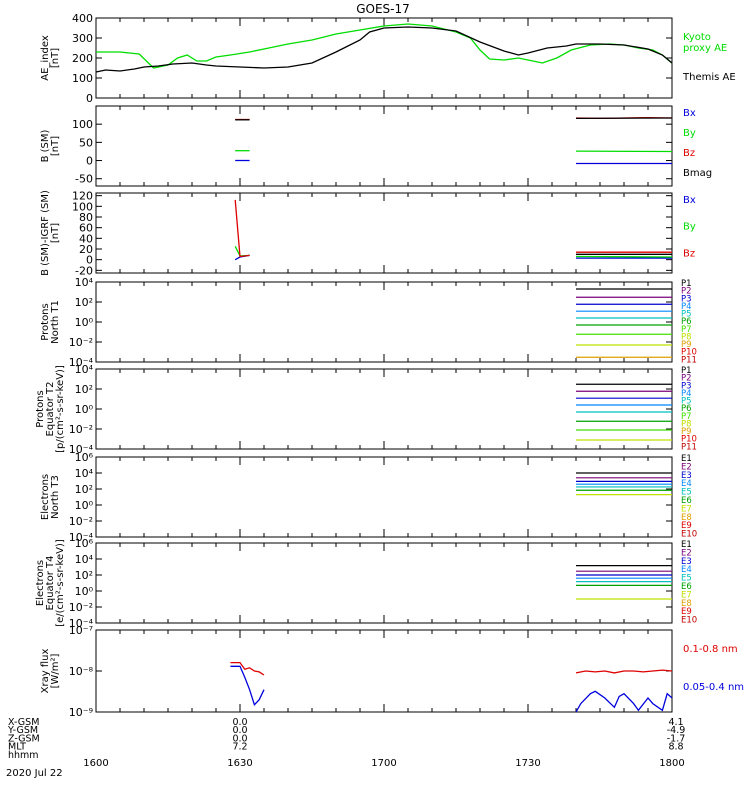 This screenshot has height=800, width=750. What do you see at coordinates (675, 747) in the screenshot?
I see `ephemeris-value: 8.8` at bounding box center [675, 747].